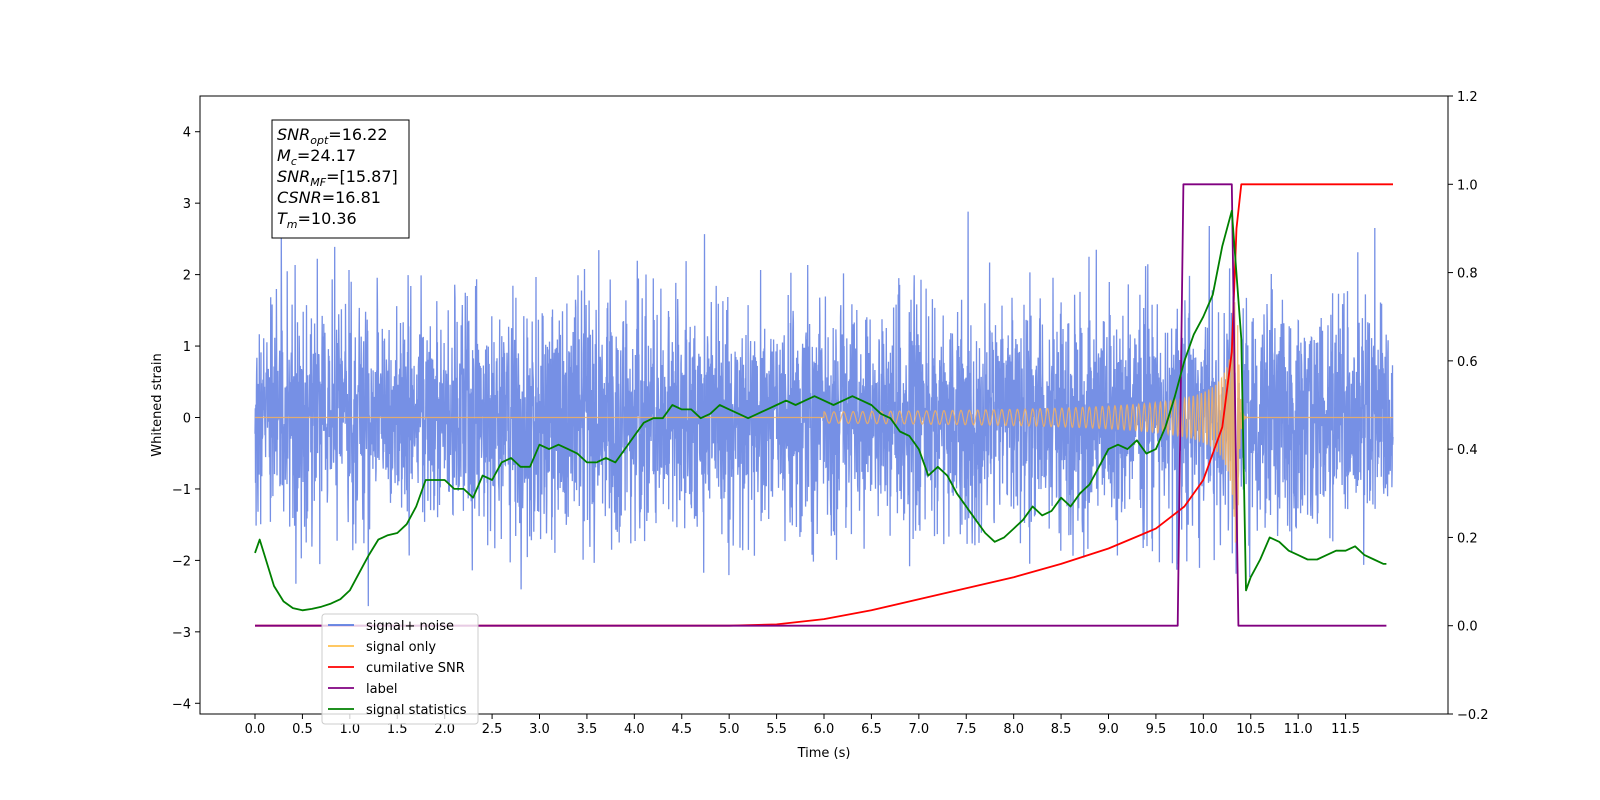 This screenshot has height=800, width=1600. Describe the element at coordinates (1467, 97) in the screenshot. I see `y-right-tick-label: 1.2` at that location.